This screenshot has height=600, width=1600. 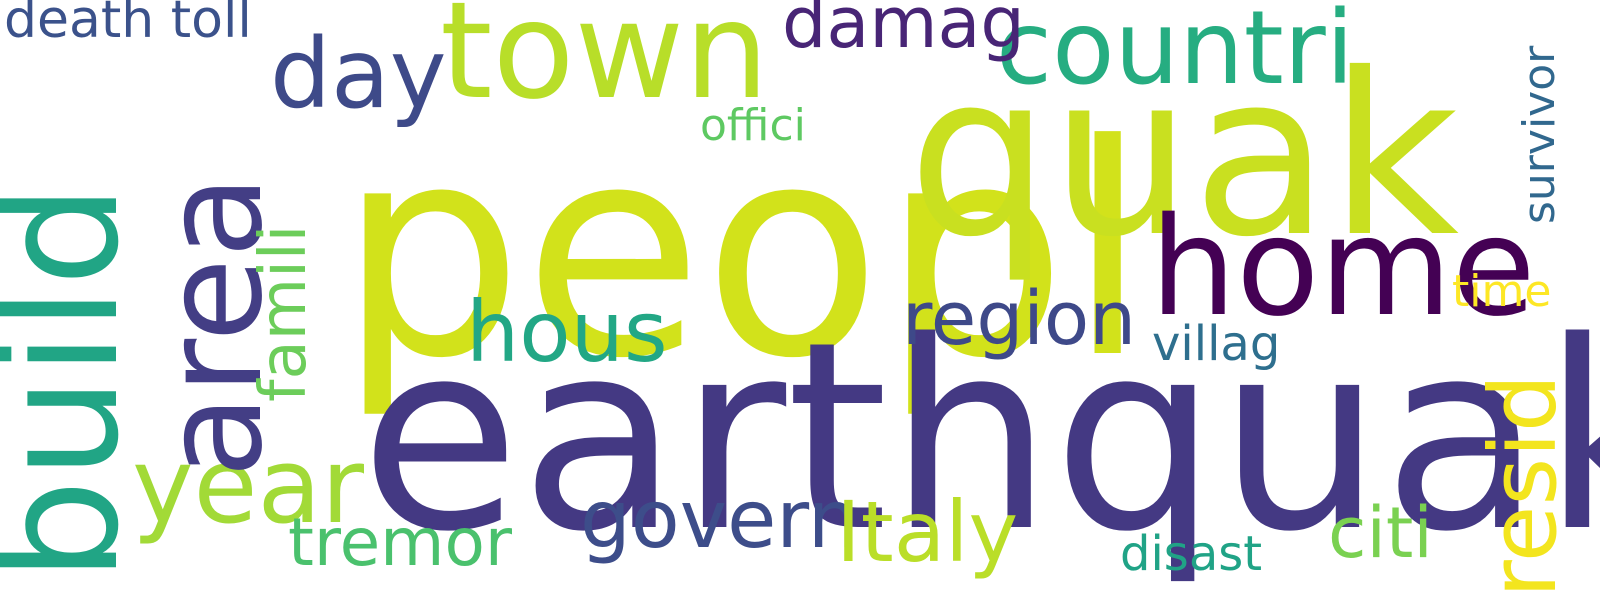 I want to click on word-citi: citi, so click(x=1380, y=533).